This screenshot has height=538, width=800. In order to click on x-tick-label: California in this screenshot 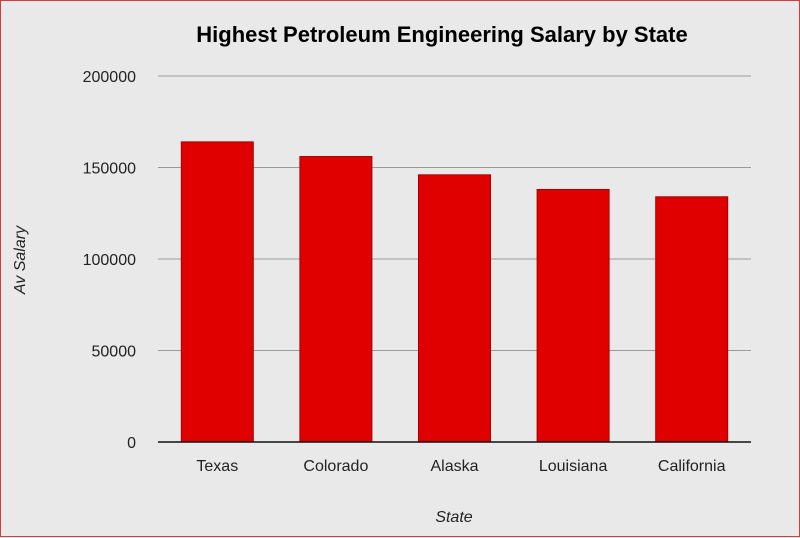, I will do `click(692, 466)`.